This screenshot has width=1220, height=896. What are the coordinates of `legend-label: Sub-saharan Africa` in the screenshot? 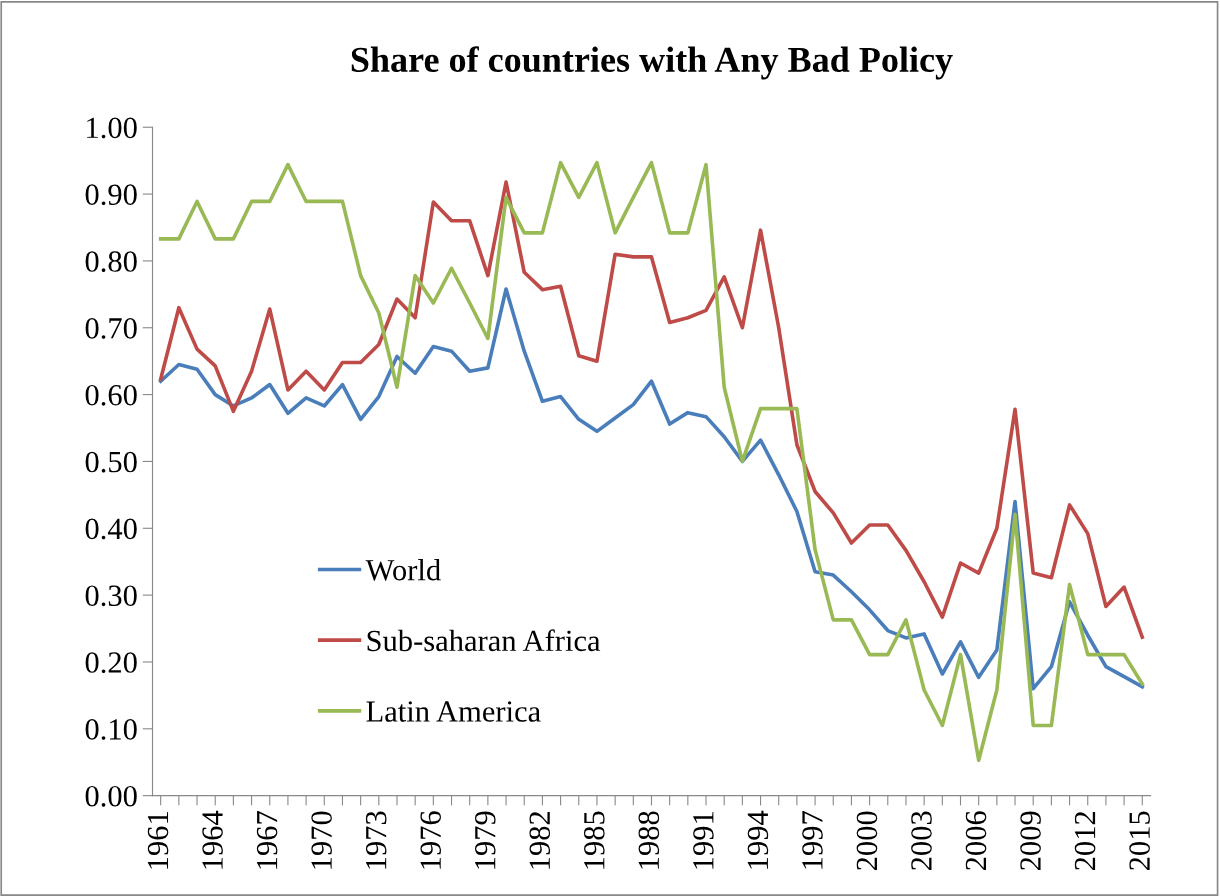 It's located at (484, 640).